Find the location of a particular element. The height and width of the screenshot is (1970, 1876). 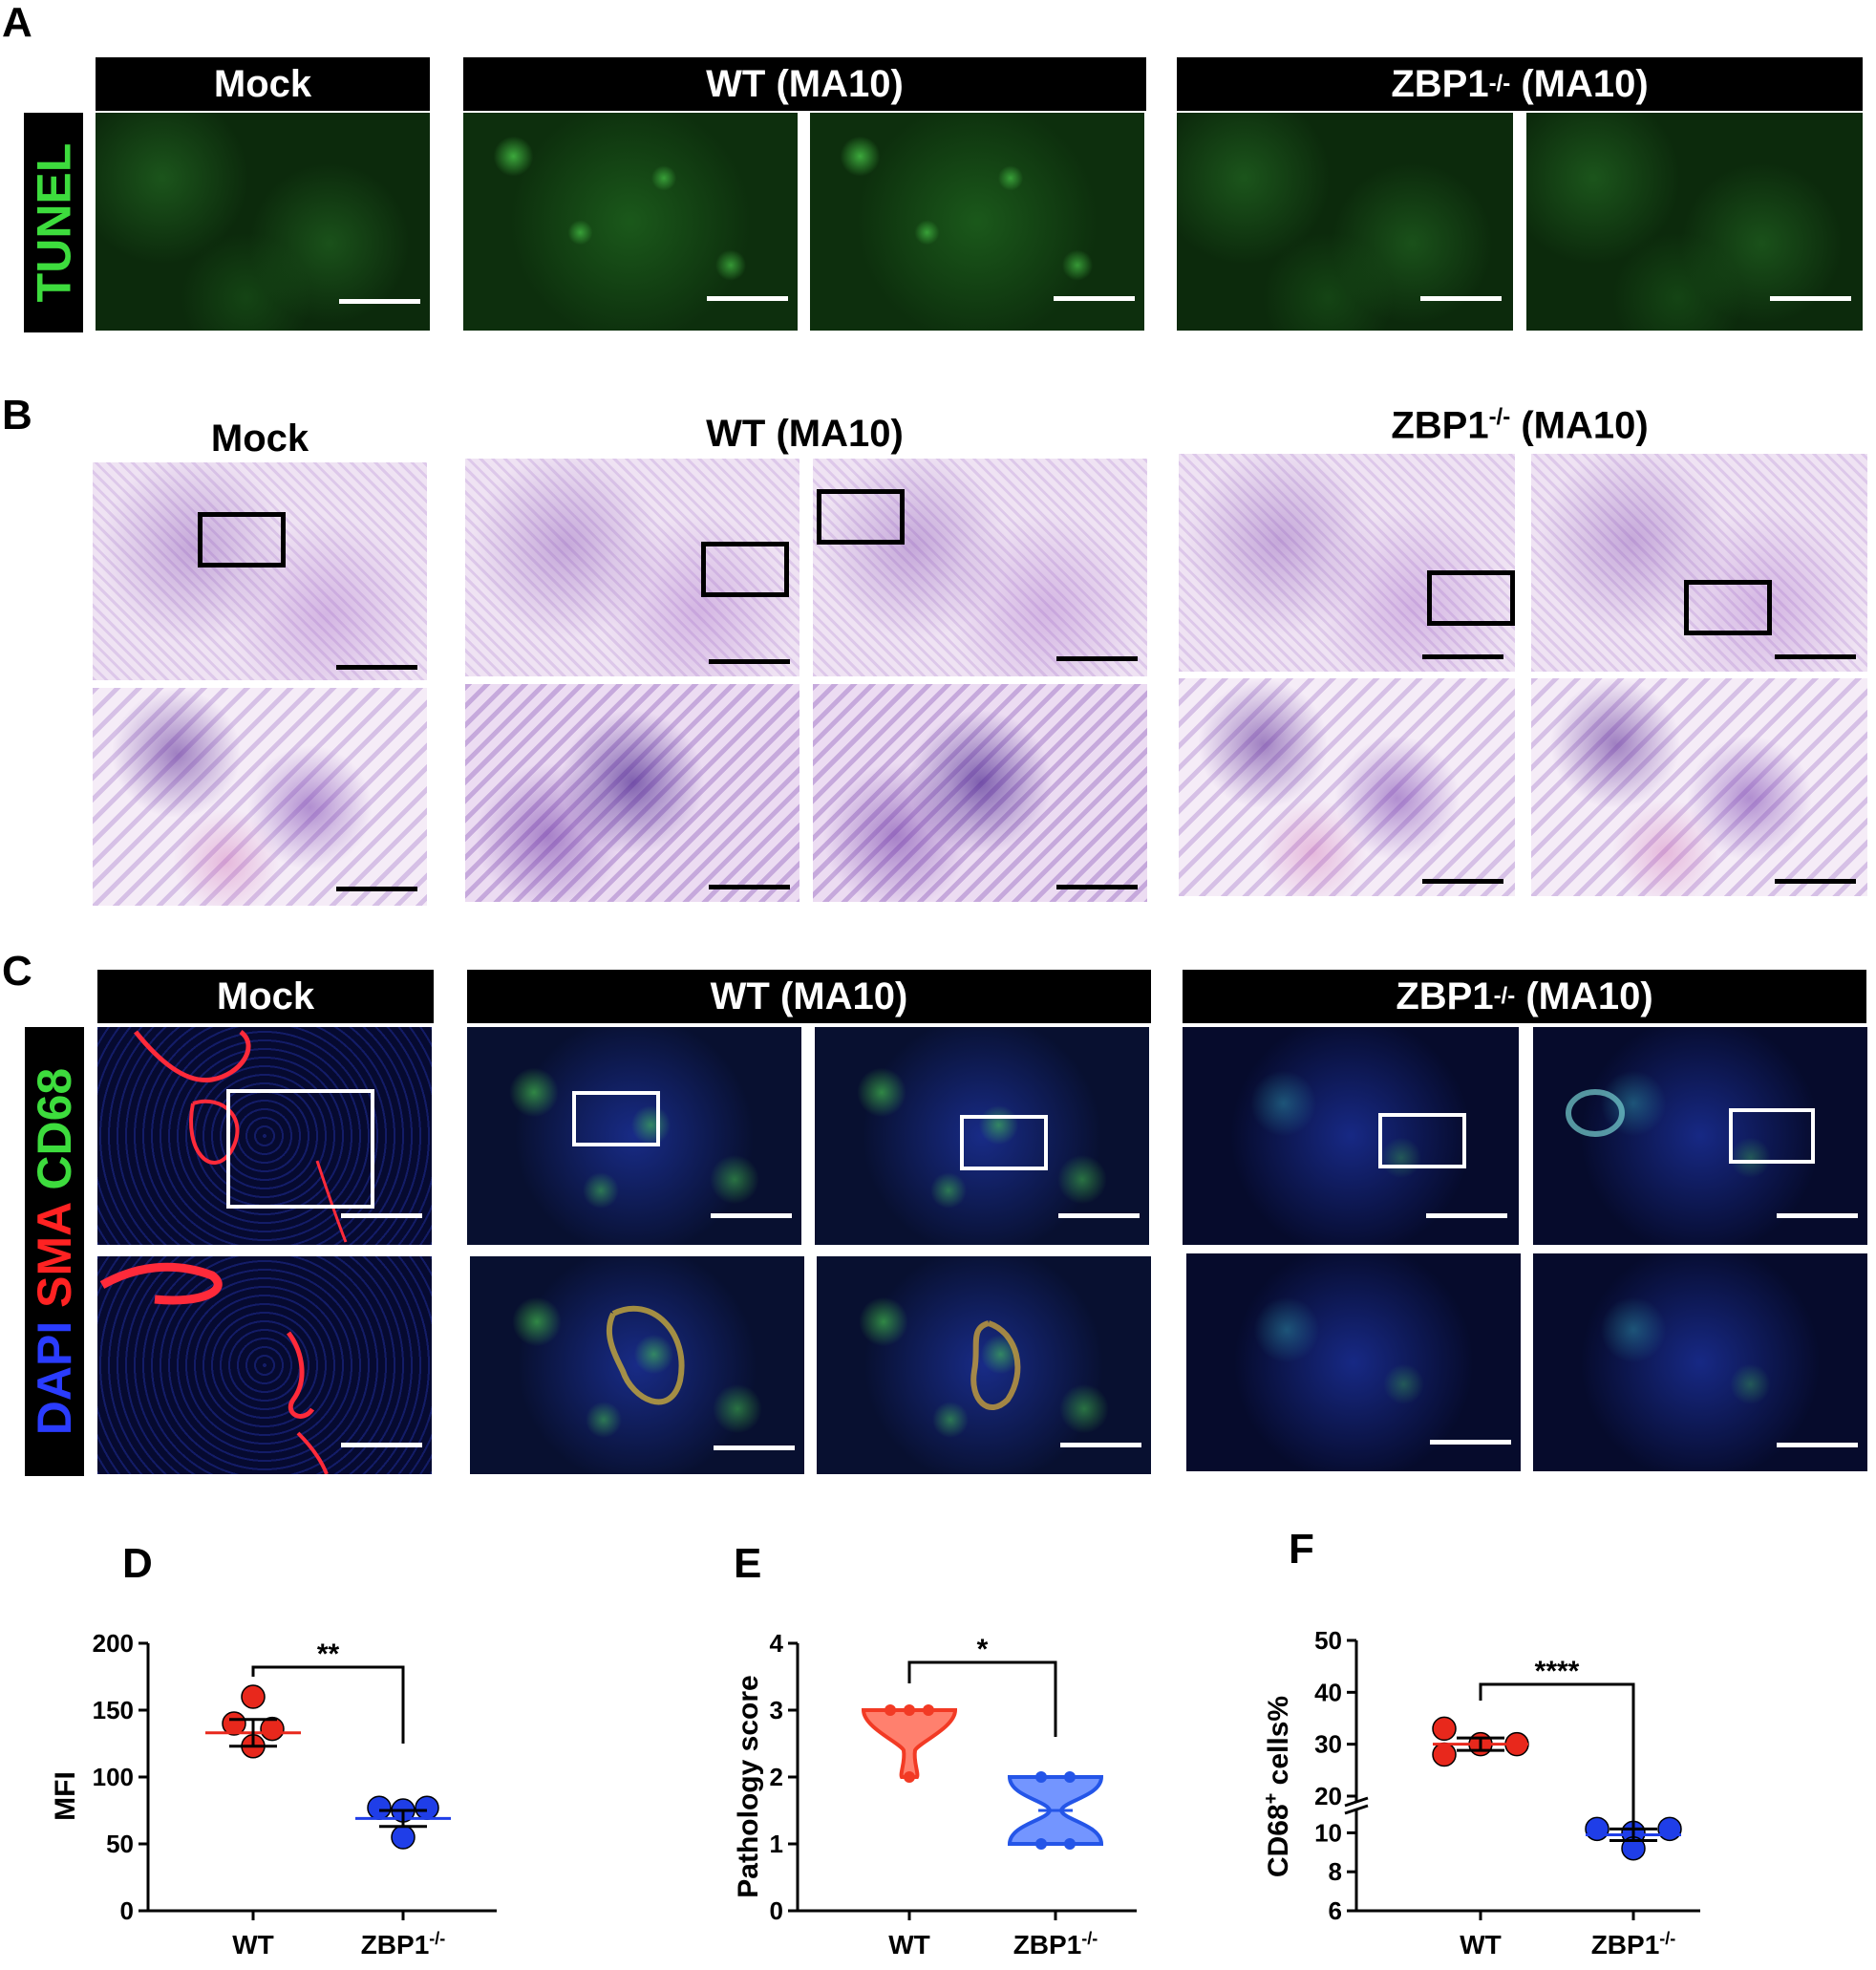

sma-vessel-overlay-zoom is located at coordinates (214, 1368).